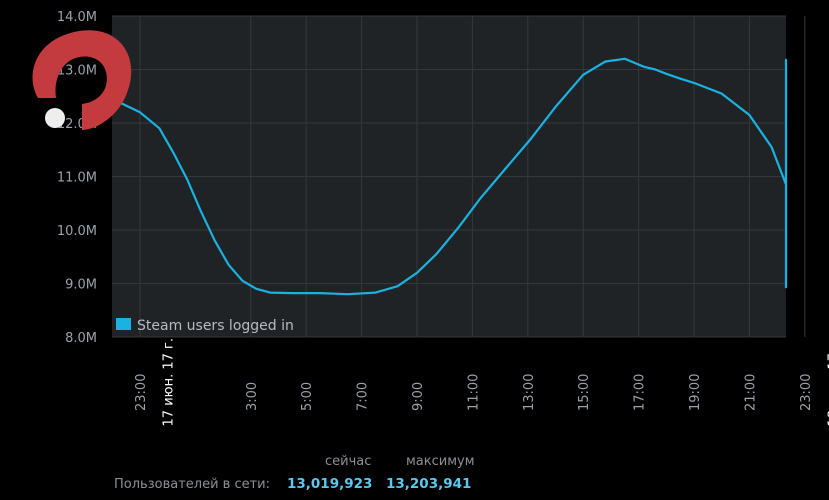  I want to click on x-tick-label: 19:00, so click(695, 392).